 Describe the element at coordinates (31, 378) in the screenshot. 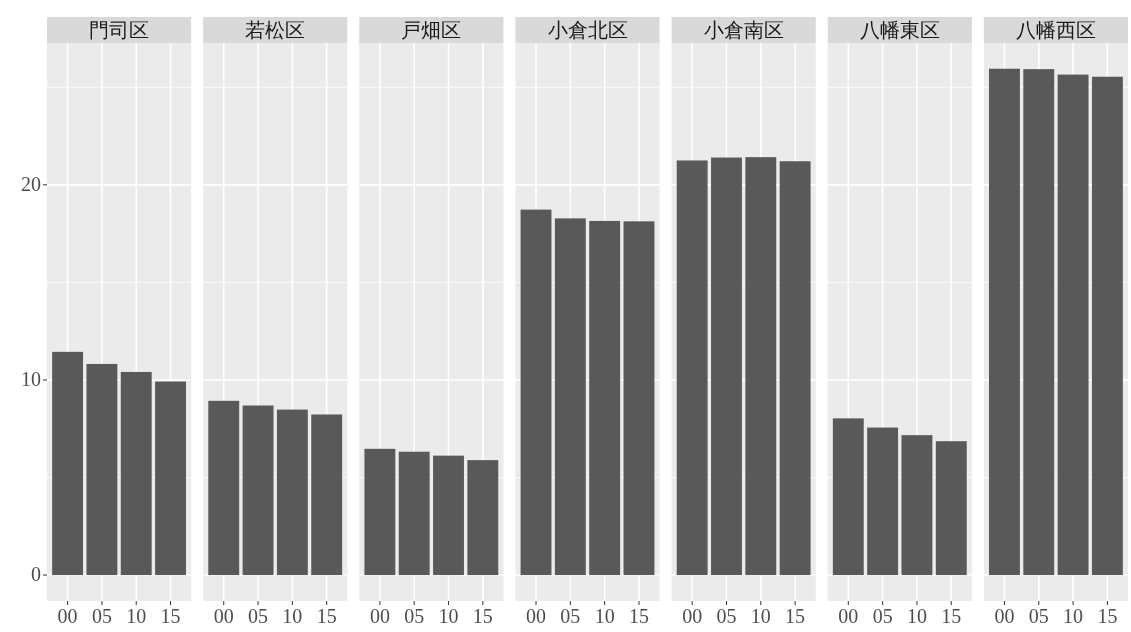

I see `y-tick-label: 10` at that location.